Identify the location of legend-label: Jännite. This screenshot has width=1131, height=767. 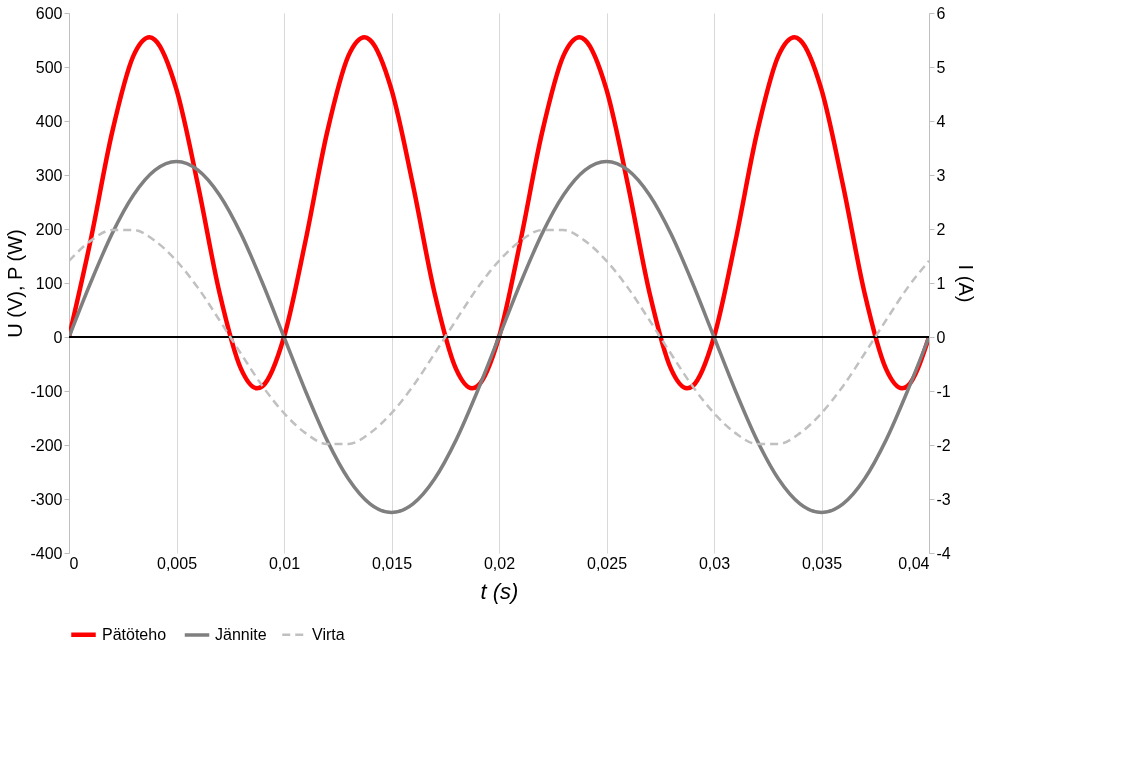
(241, 634).